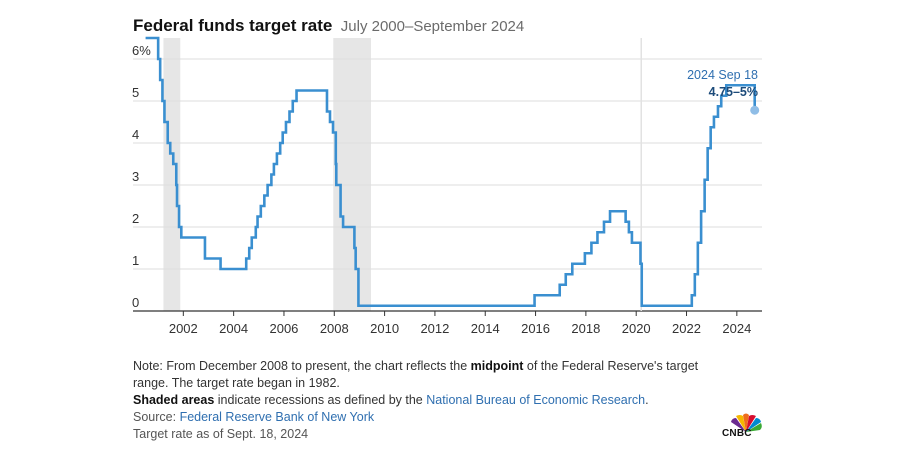 This screenshot has height=471, width=900. Describe the element at coordinates (277, 417) in the screenshot. I see `source-link: Federal Reserve Bank of New York` at that location.